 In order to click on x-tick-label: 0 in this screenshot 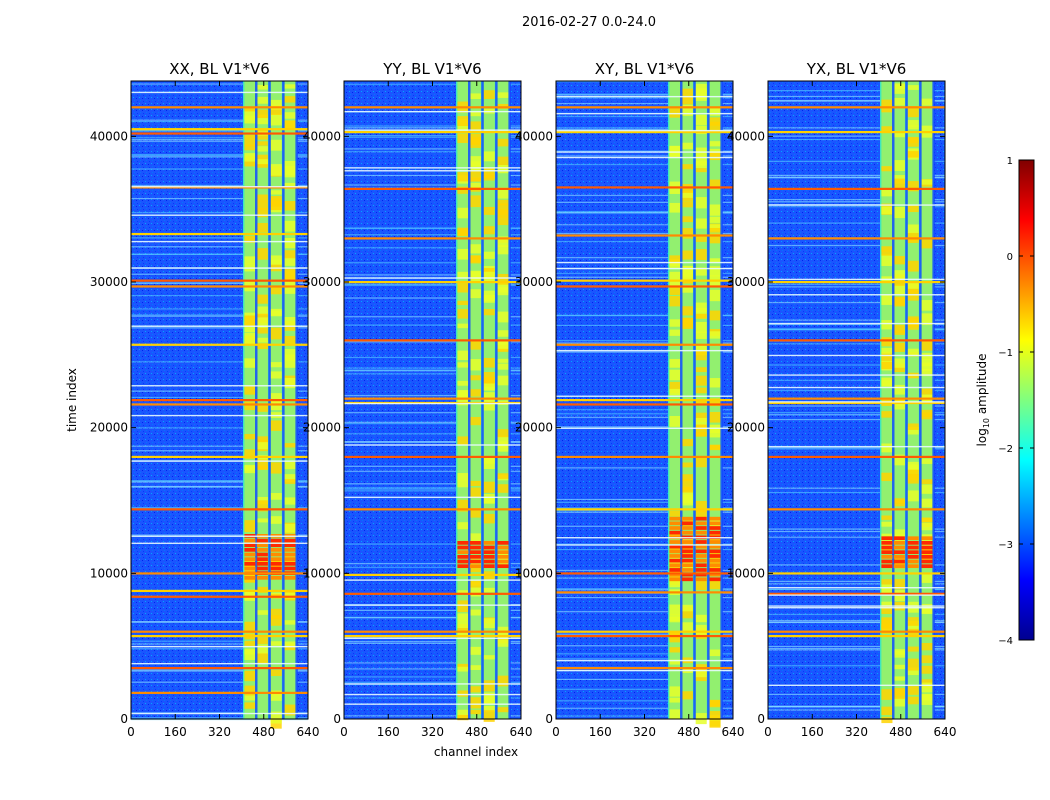, I will do `click(344, 732)`.